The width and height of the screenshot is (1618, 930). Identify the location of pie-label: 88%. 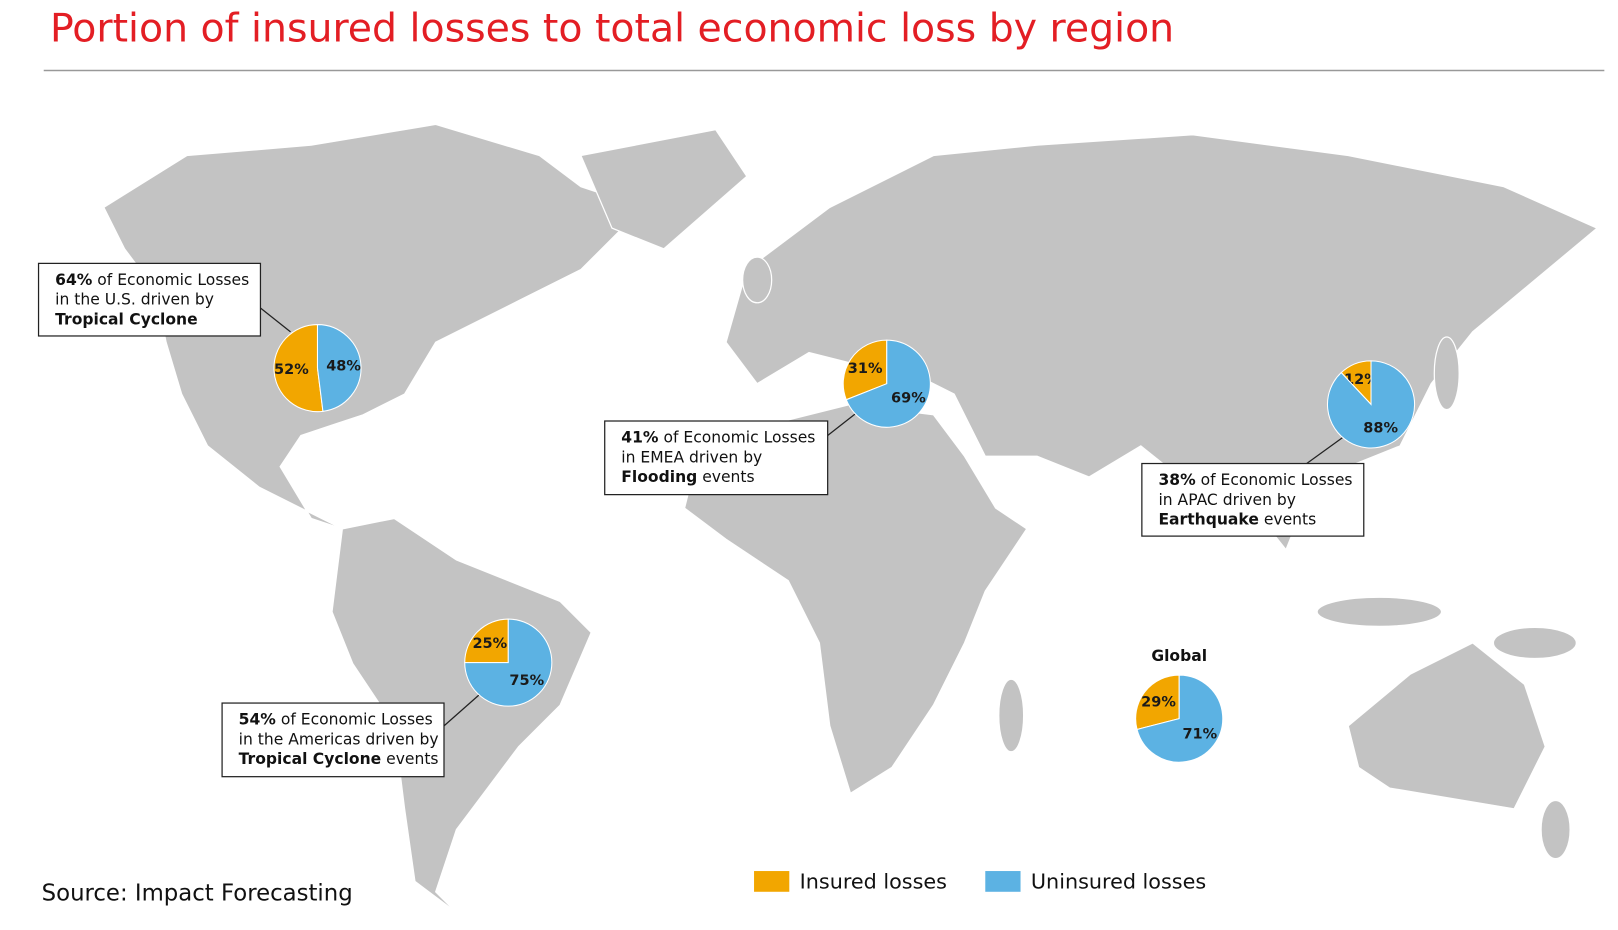
(1380, 429).